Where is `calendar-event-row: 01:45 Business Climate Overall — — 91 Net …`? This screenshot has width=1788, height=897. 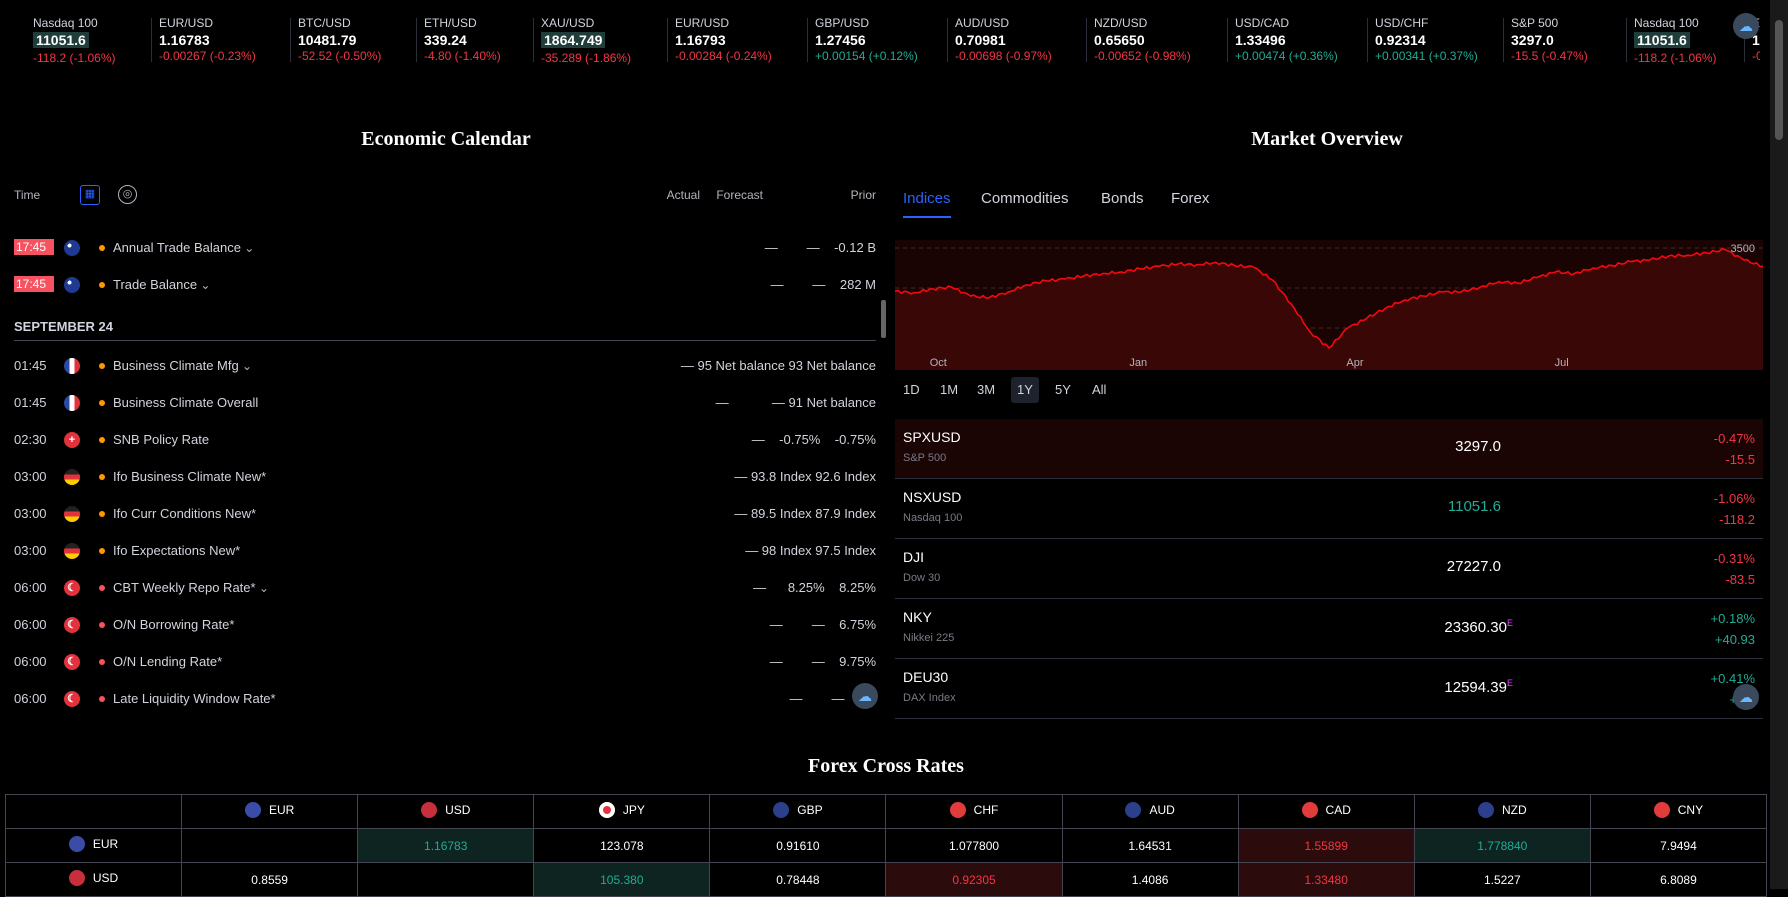 calendar-event-row: 01:45 Business Climate Overall — — 91 Net … is located at coordinates (445, 403).